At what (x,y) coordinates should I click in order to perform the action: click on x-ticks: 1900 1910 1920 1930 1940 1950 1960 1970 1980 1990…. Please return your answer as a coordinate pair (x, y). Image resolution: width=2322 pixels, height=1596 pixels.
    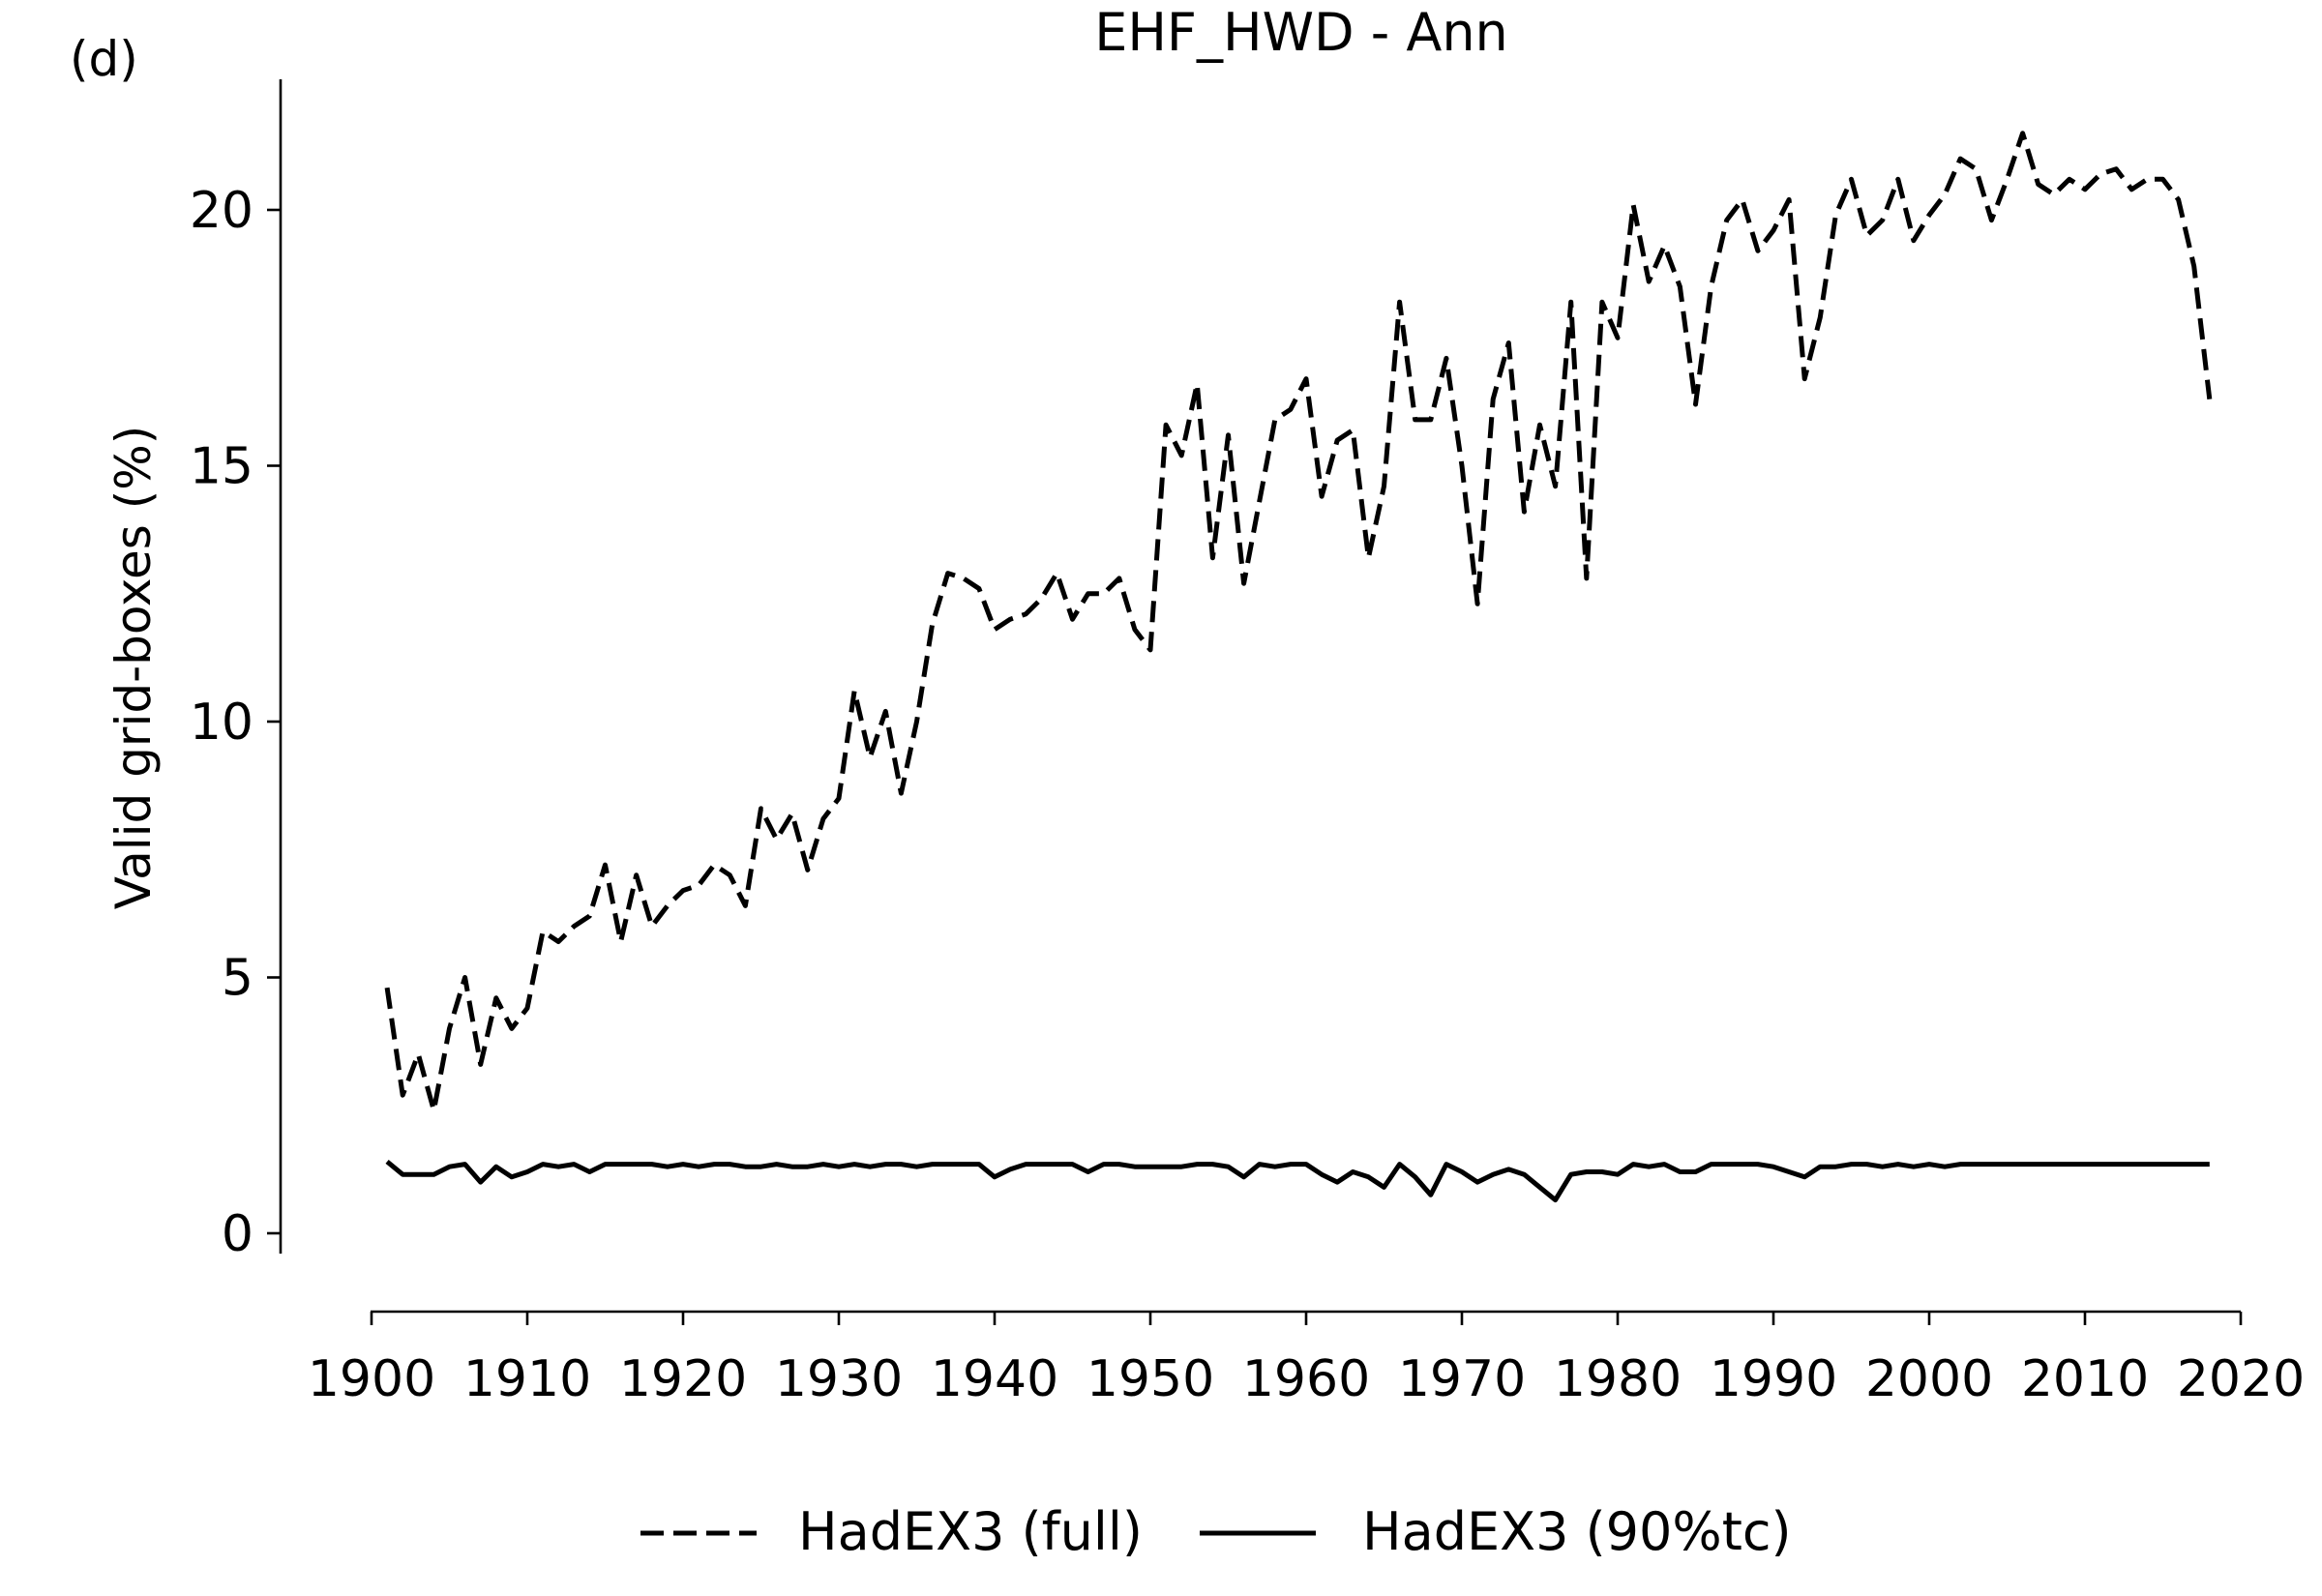
    Looking at the image, I should click on (1306, 1360).